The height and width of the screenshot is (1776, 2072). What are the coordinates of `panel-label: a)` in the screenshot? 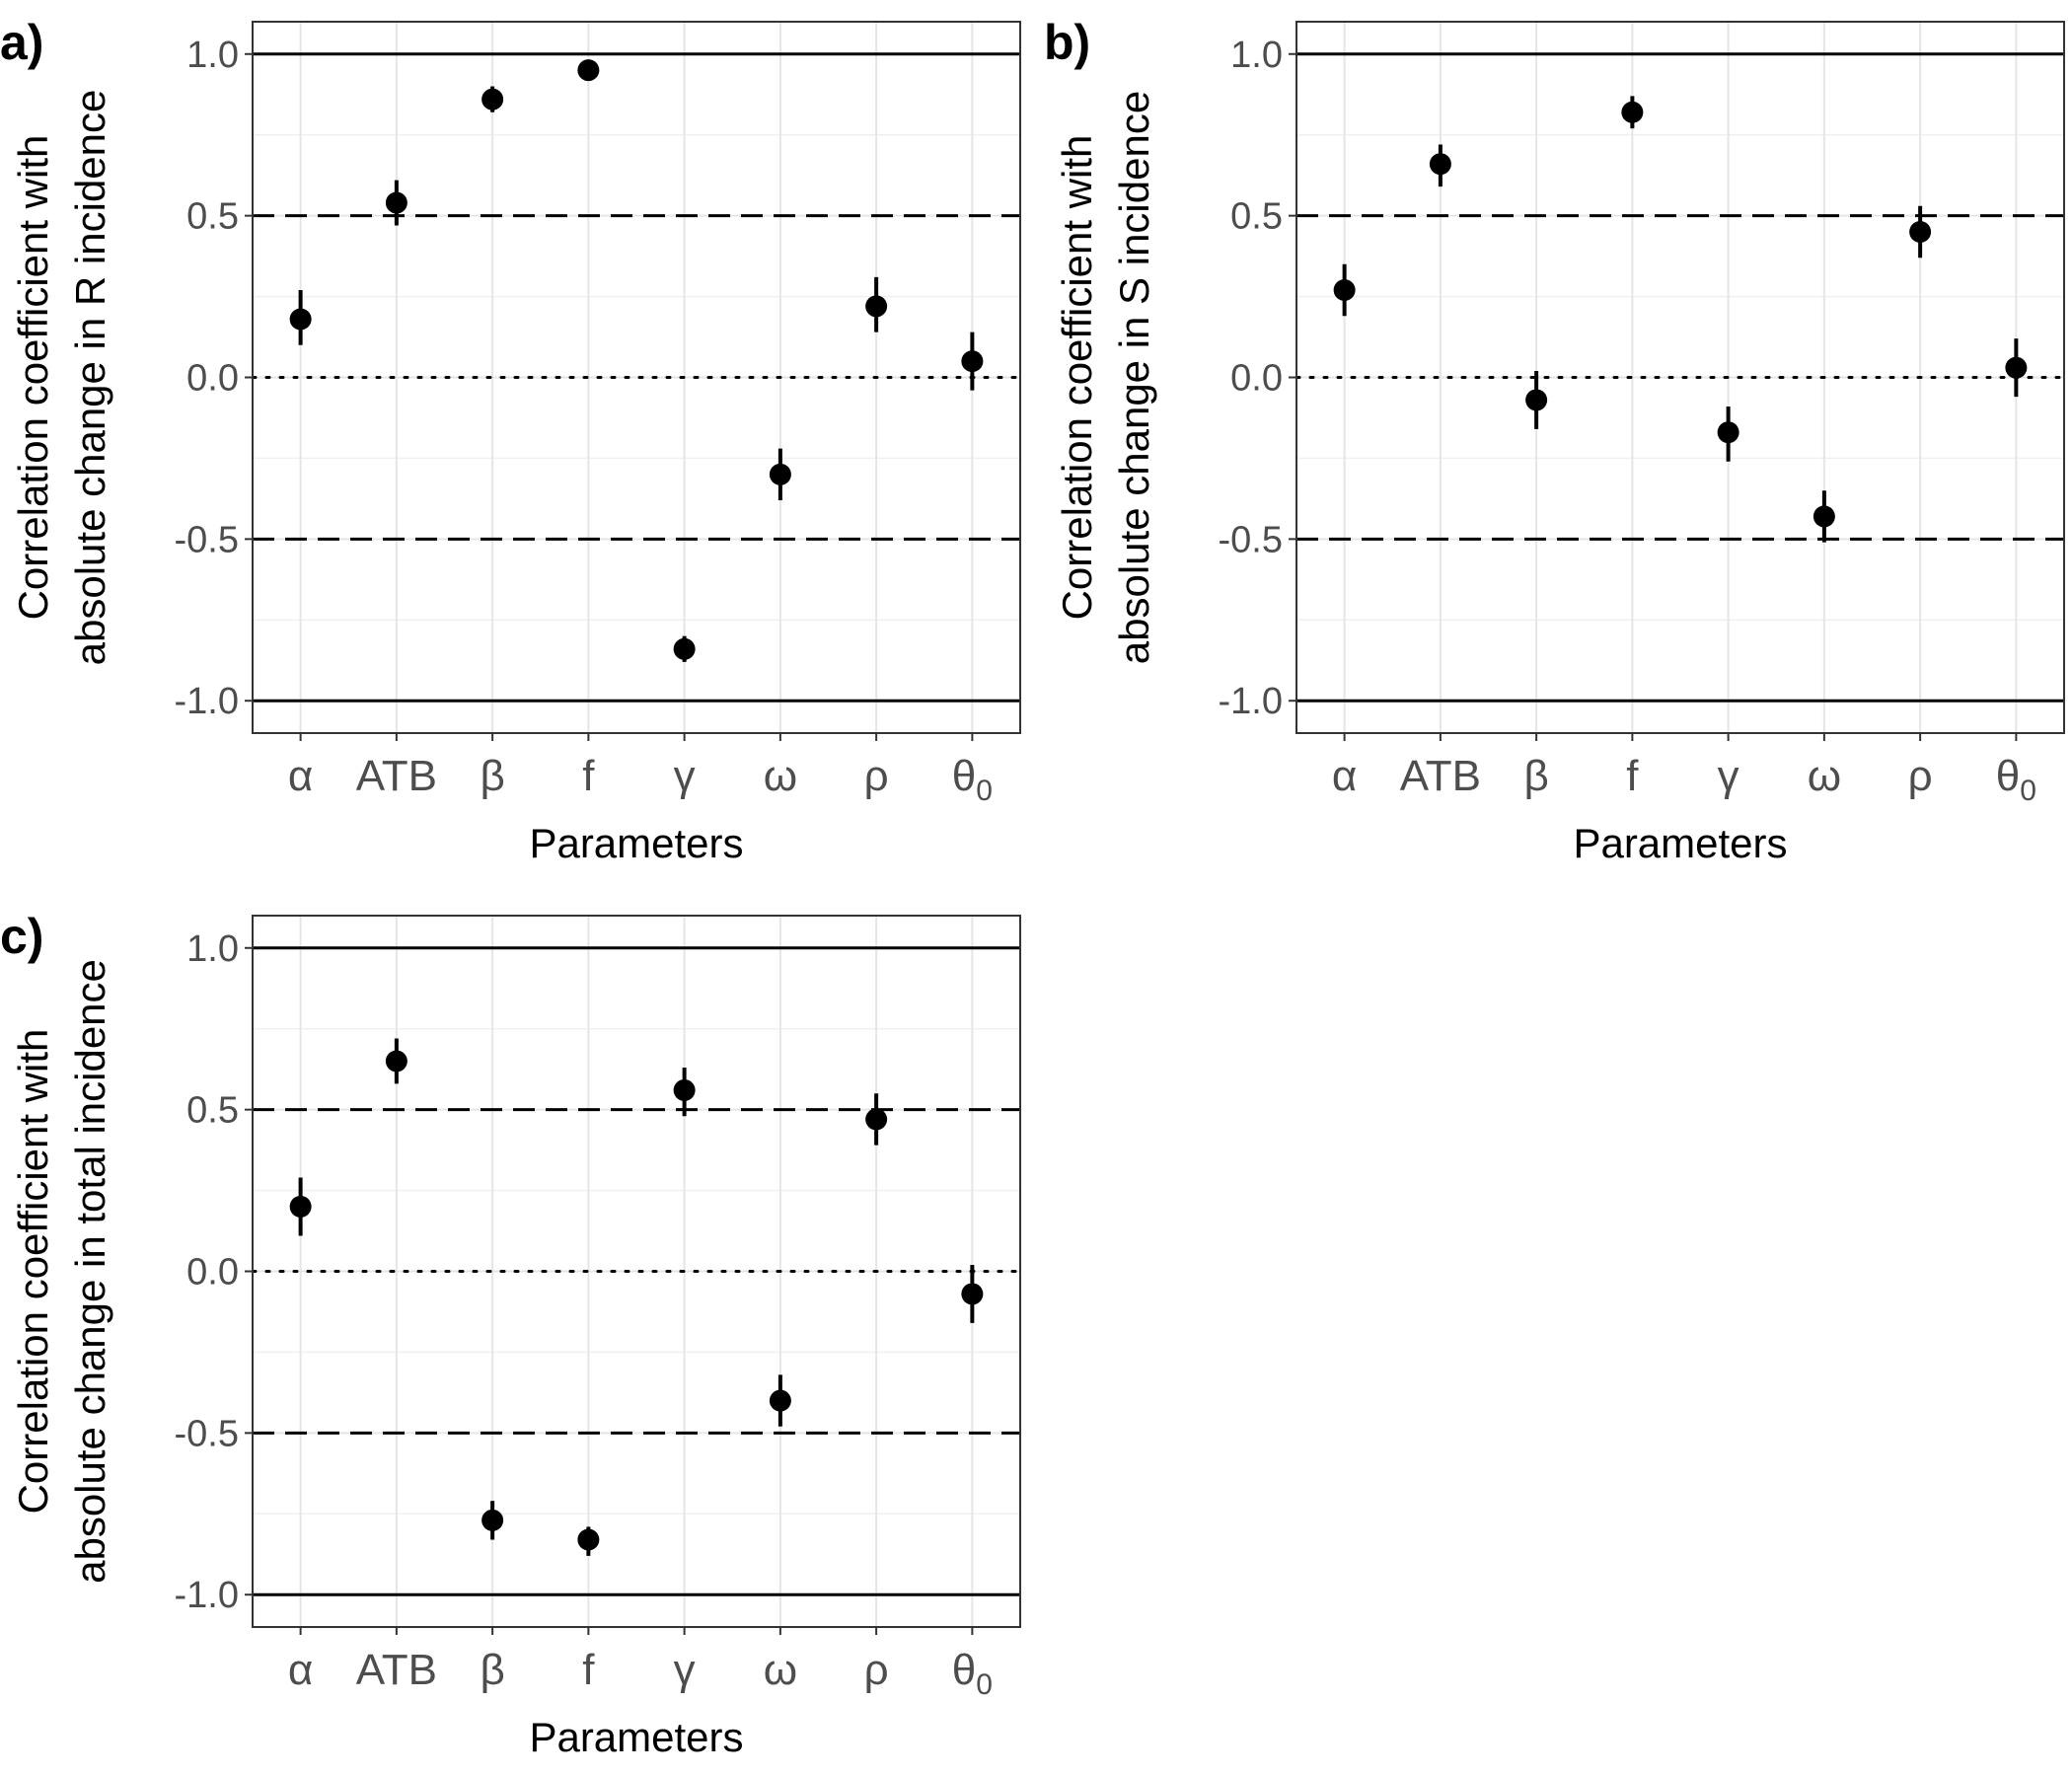 It's located at (22, 43).